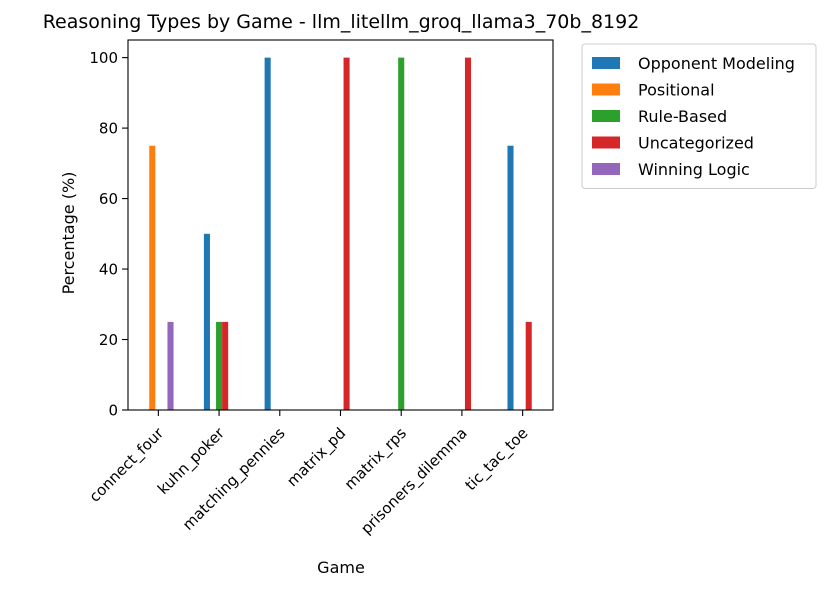  Describe the element at coordinates (108, 270) in the screenshot. I see `y-tick-label: 40` at that location.